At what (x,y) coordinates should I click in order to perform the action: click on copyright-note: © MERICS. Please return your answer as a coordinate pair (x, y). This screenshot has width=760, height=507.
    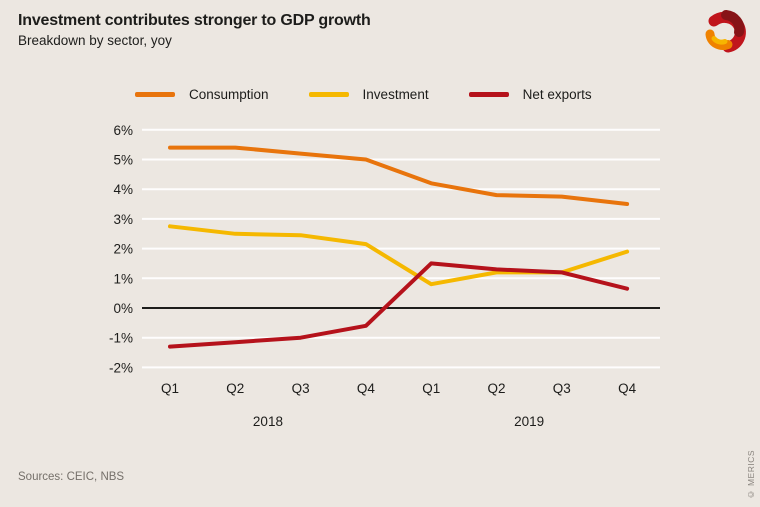
    Looking at the image, I should click on (751, 474).